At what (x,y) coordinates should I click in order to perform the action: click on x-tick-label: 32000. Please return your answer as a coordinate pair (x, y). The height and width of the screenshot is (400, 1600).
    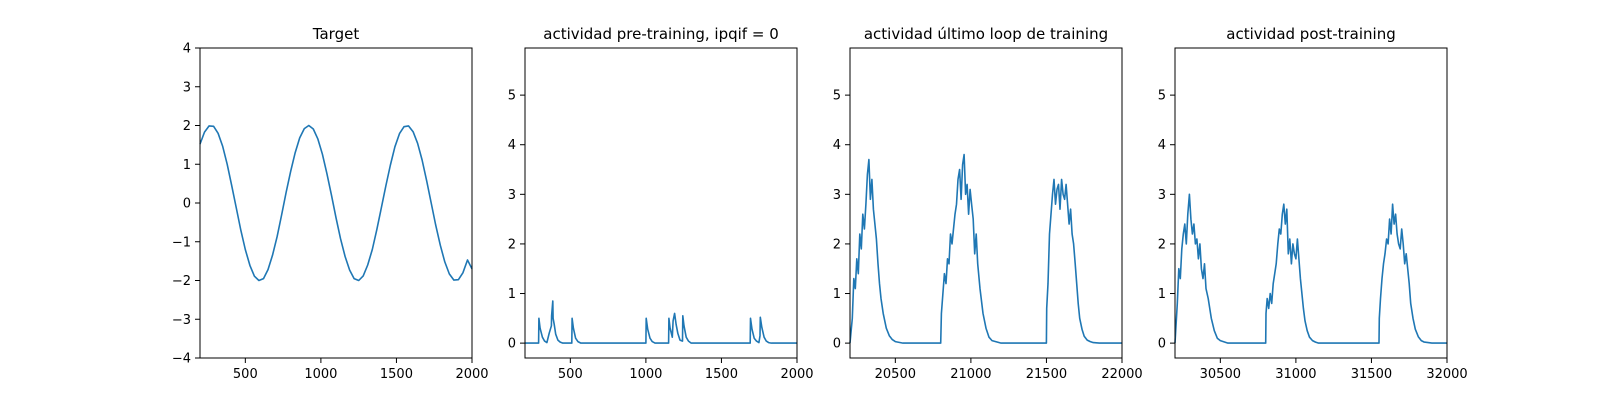
    Looking at the image, I should click on (1446, 374).